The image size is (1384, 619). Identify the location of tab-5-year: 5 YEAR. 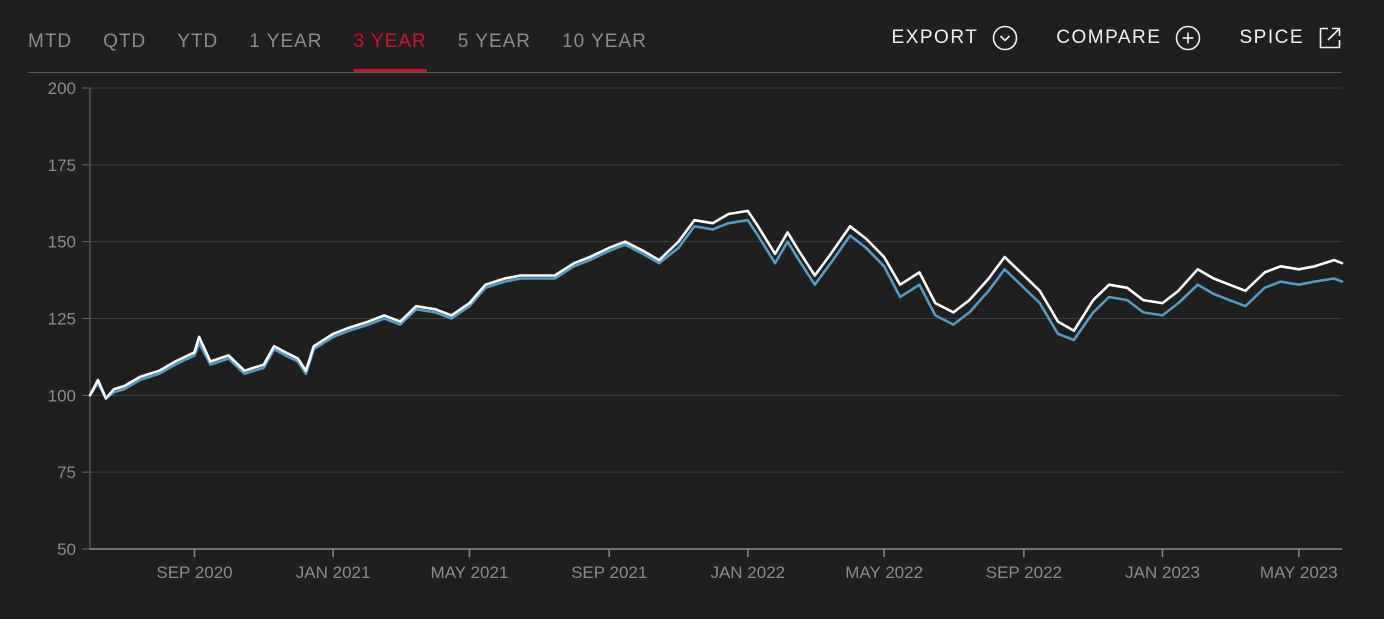
(494, 41).